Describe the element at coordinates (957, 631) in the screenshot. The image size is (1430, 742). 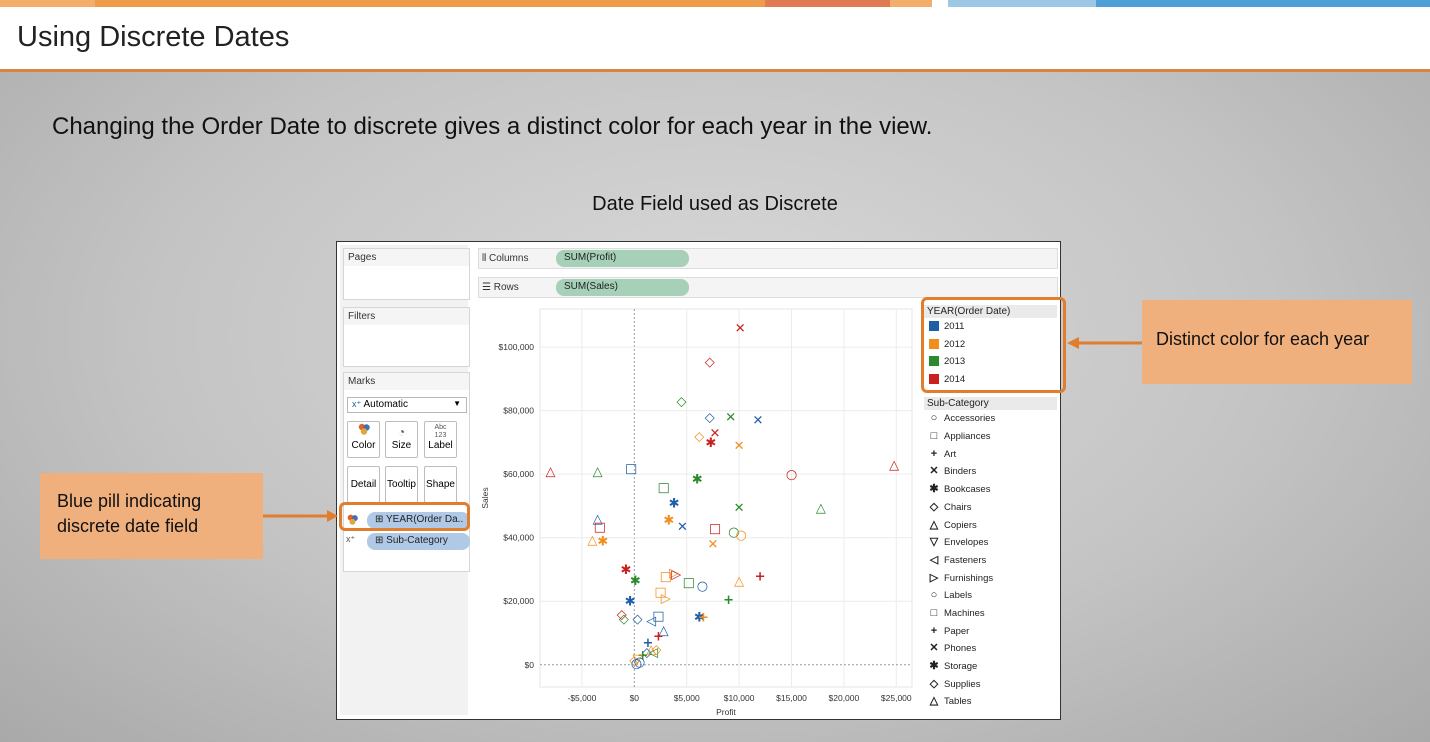
I see `subcategory-legend-label: Paper` at that location.